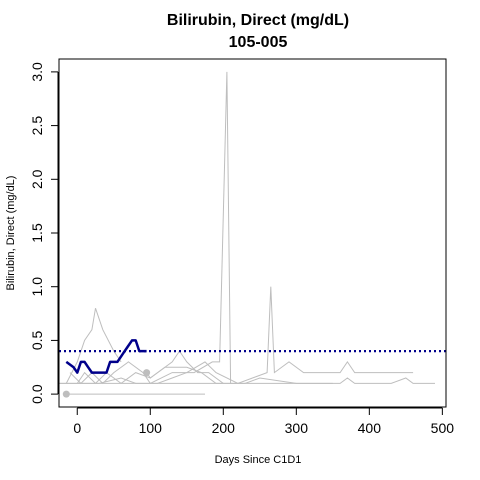 The image size is (480, 480). I want to click on y-axis: 0.0 0.5 1.0 1.5 2.0 2.5 3.0, so click(44, 233).